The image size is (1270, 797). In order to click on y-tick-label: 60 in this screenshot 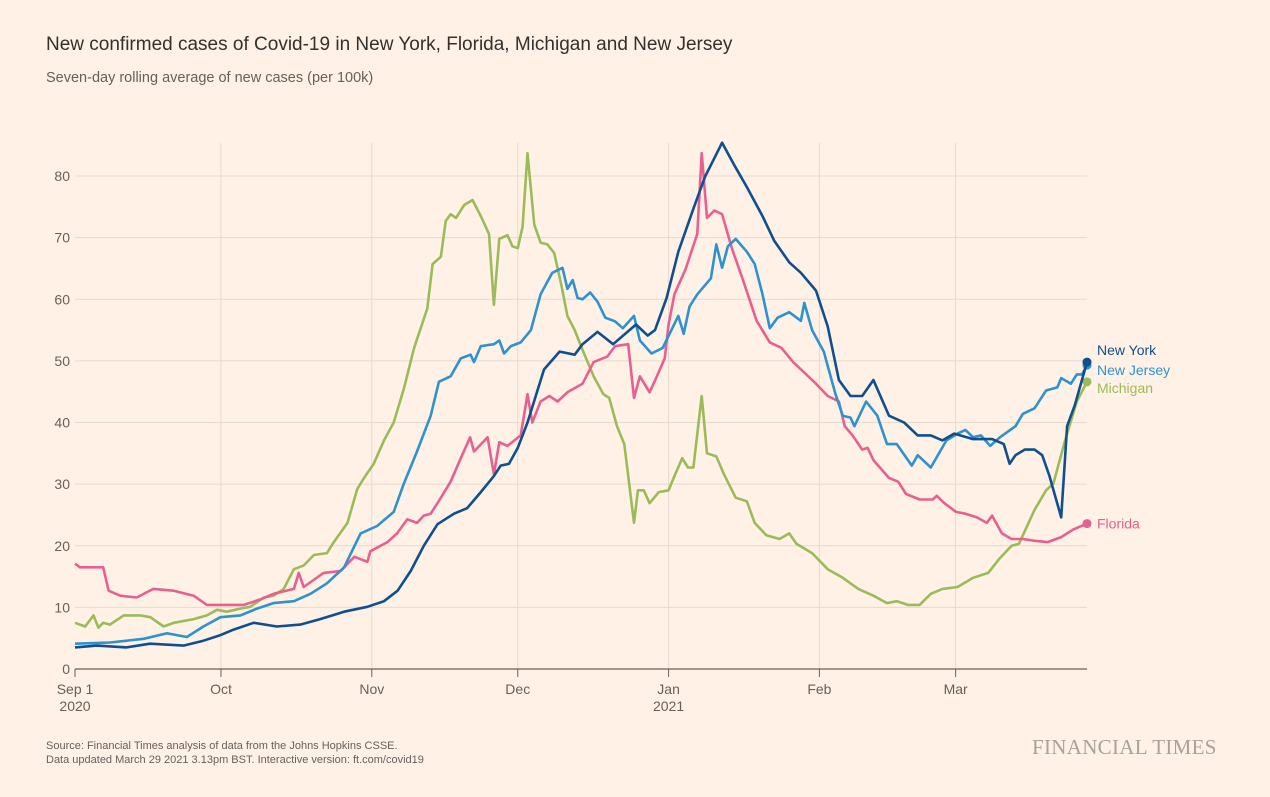, I will do `click(62, 299)`.